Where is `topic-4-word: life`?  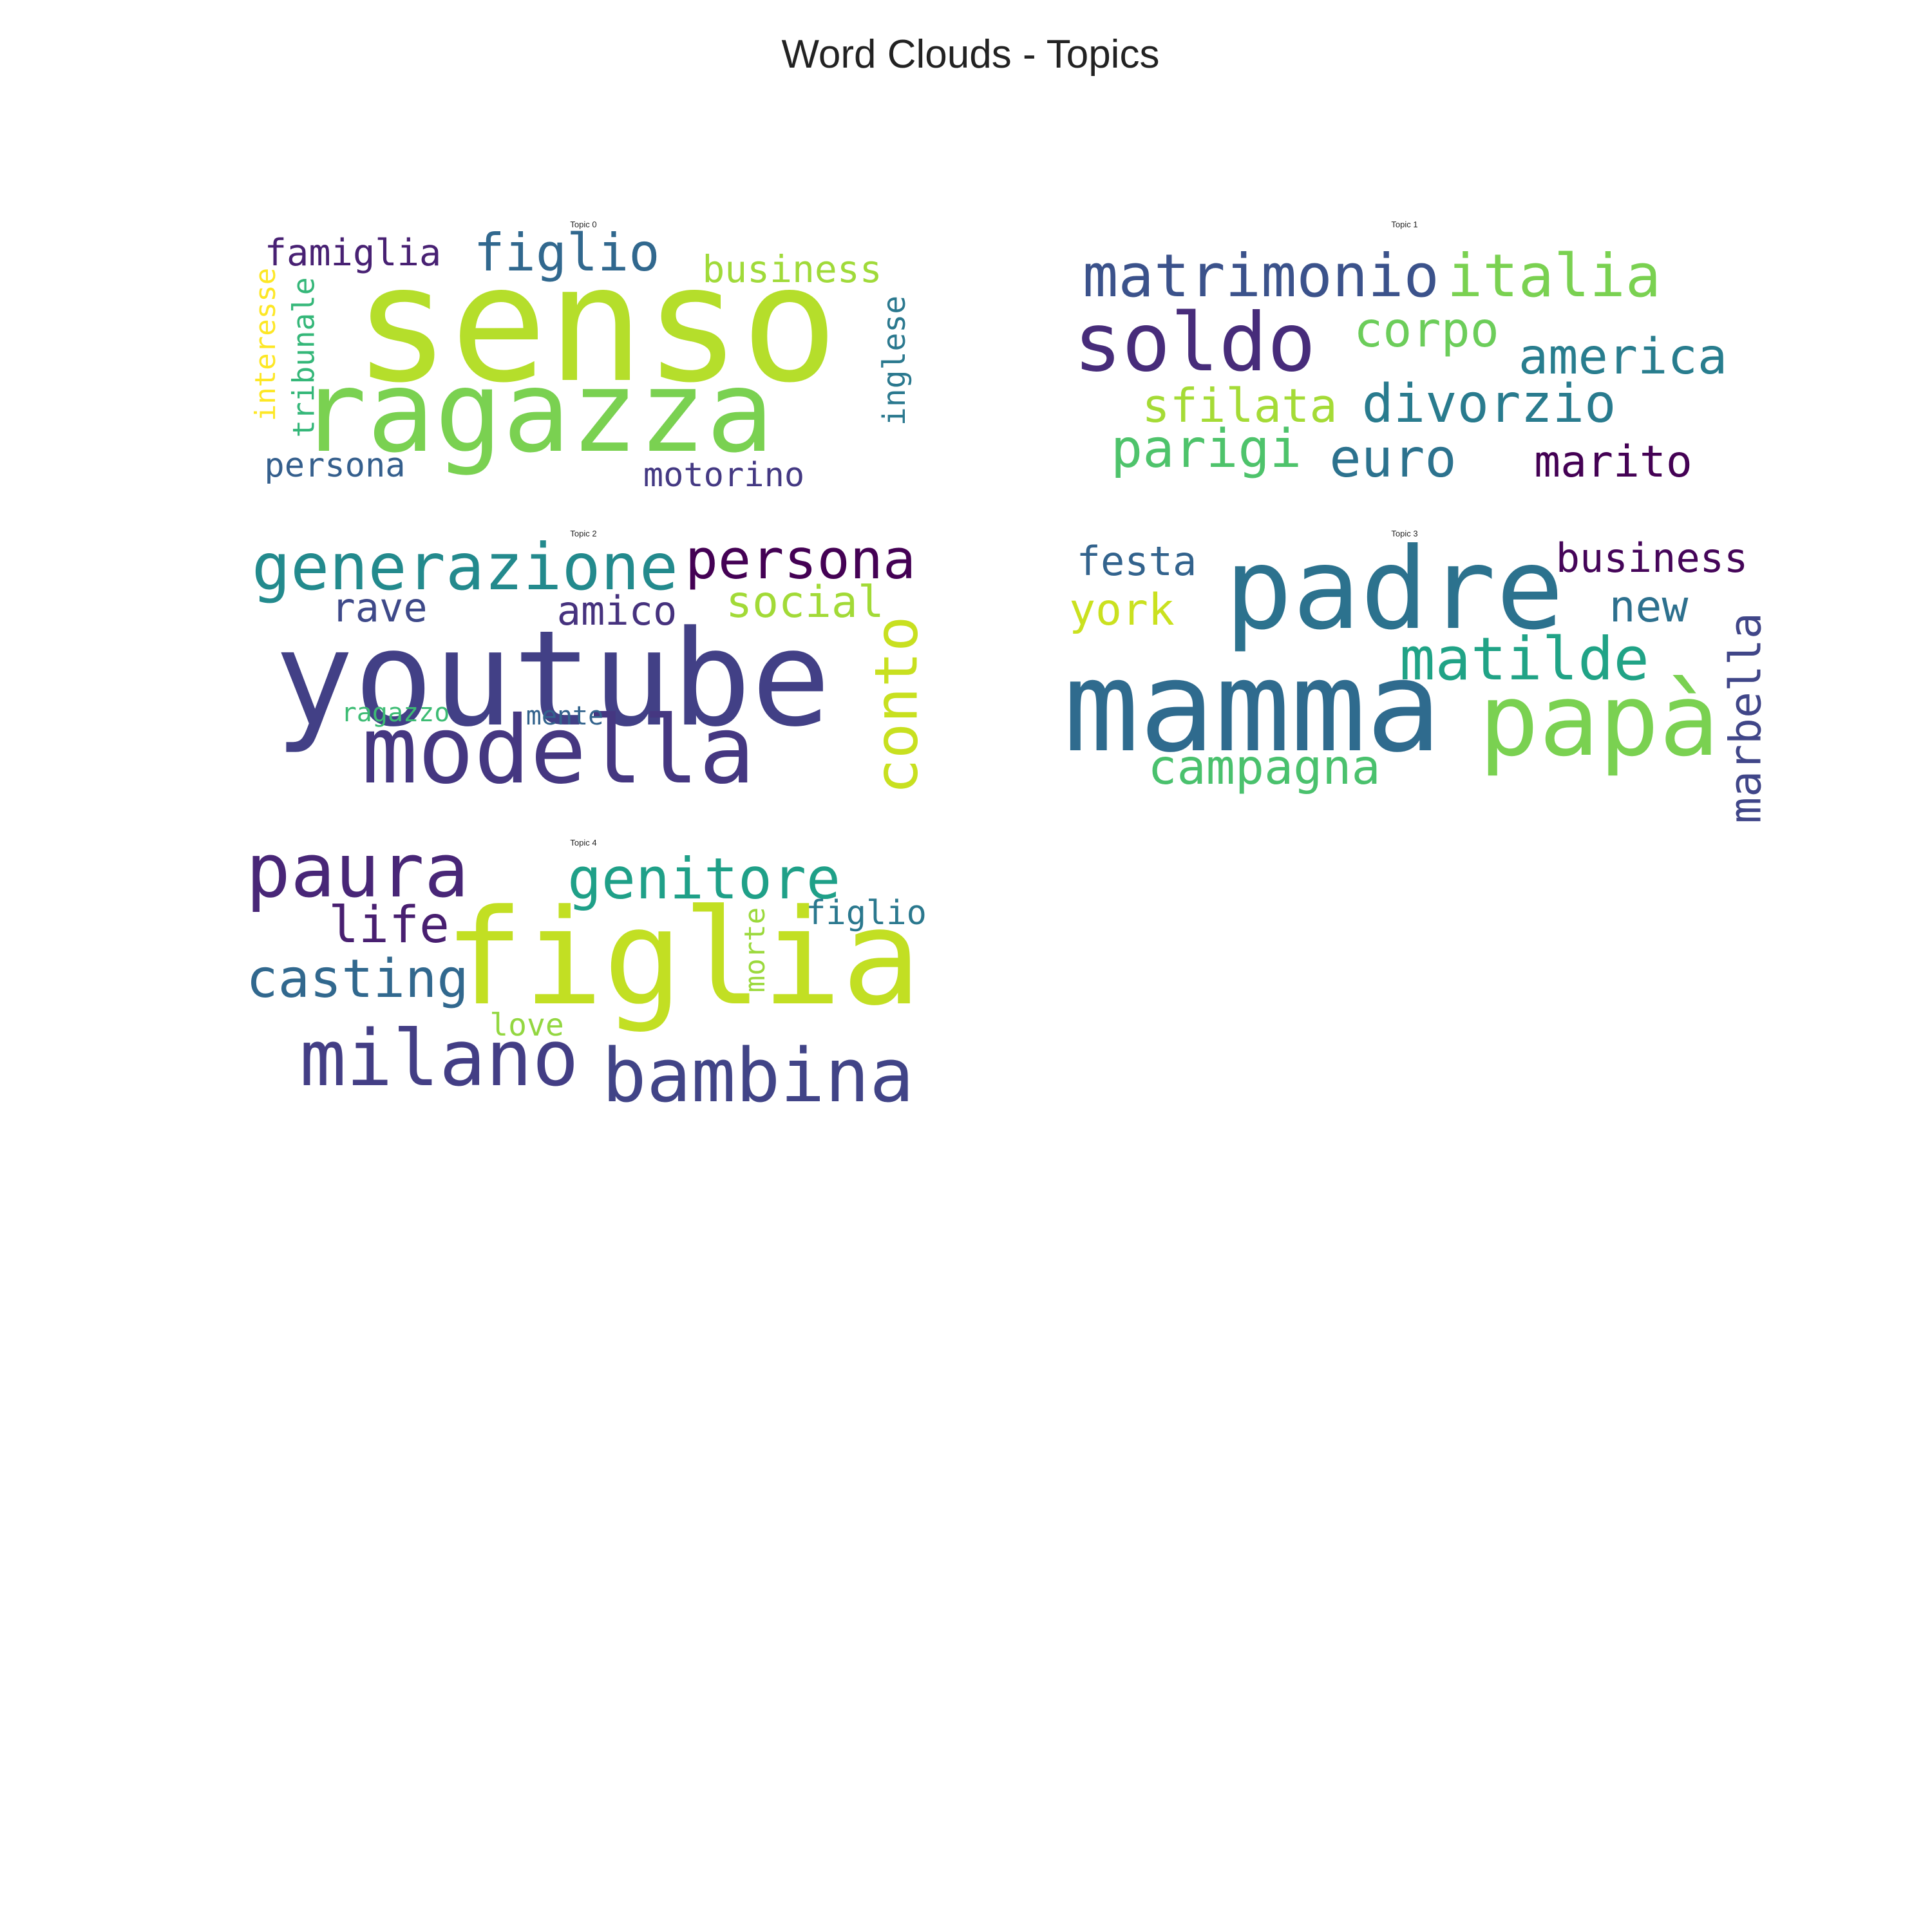 topic-4-word: life is located at coordinates (389, 925).